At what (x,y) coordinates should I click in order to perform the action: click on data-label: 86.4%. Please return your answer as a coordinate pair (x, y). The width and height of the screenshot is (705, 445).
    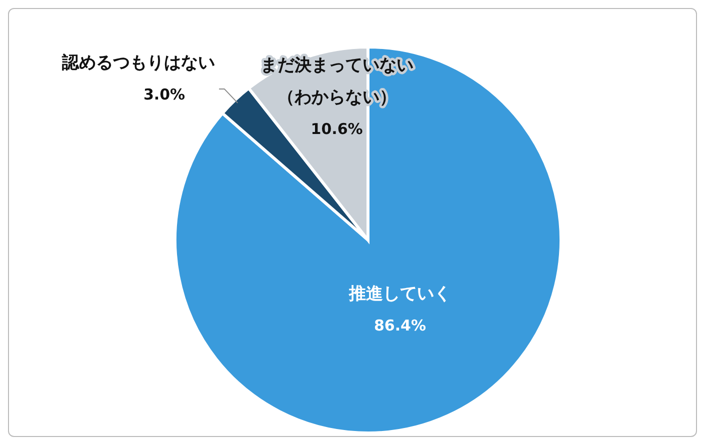
    Looking at the image, I should click on (400, 325).